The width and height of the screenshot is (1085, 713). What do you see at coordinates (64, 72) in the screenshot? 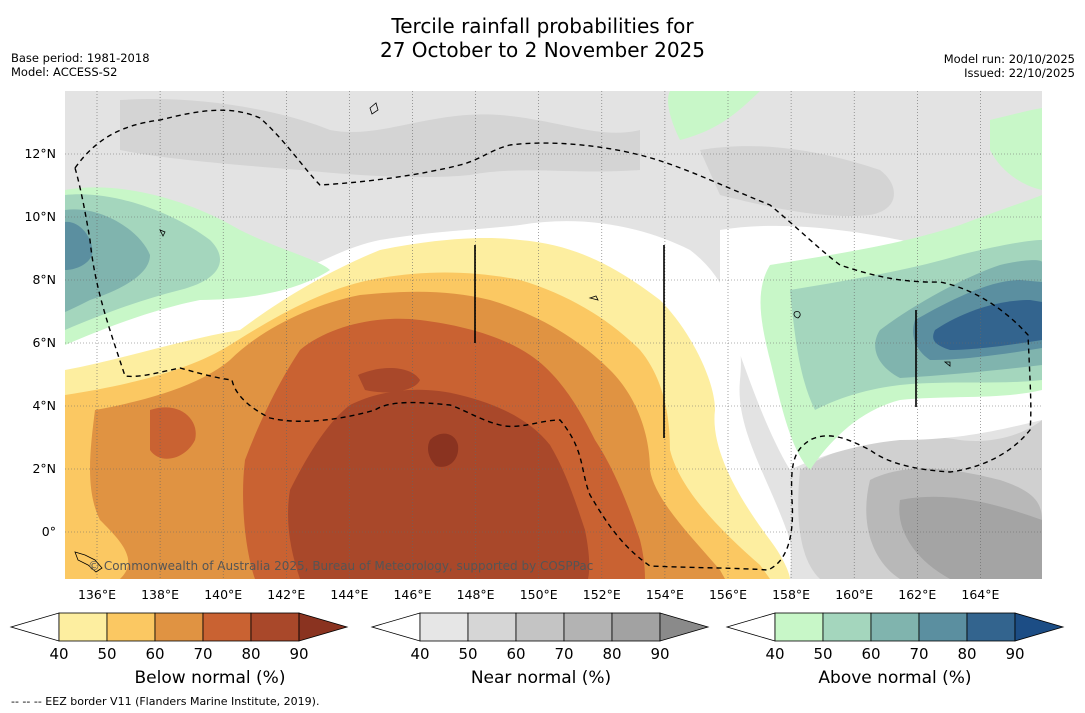
I see `model-text: Model: ACCESS-S2` at bounding box center [64, 72].